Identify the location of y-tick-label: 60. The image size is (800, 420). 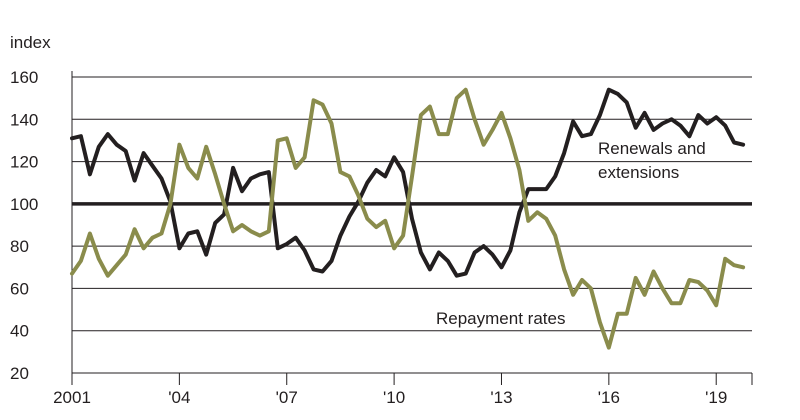
(19, 288).